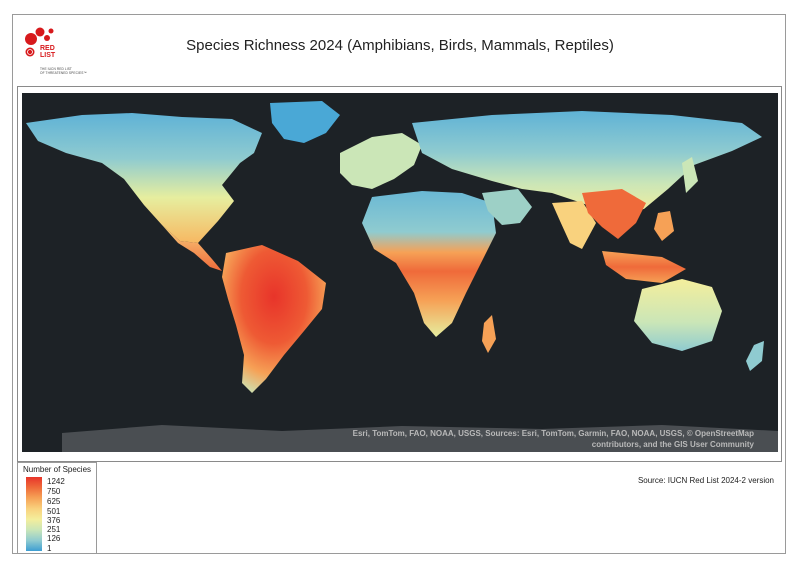 This screenshot has height=566, width=800. I want to click on greenland, so click(305, 122).